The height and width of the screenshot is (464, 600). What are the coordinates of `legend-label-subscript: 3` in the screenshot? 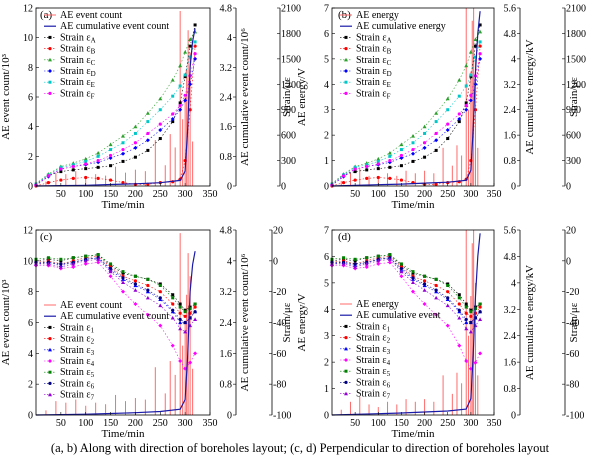 It's located at (389, 352).